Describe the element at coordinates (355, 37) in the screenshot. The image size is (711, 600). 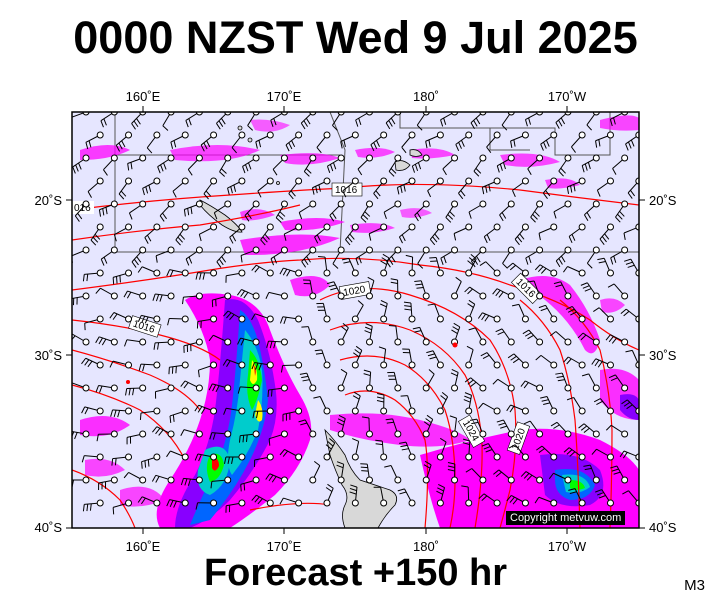
I see `chart-title: 0000 NZST Wed 9 Jul 2025` at that location.